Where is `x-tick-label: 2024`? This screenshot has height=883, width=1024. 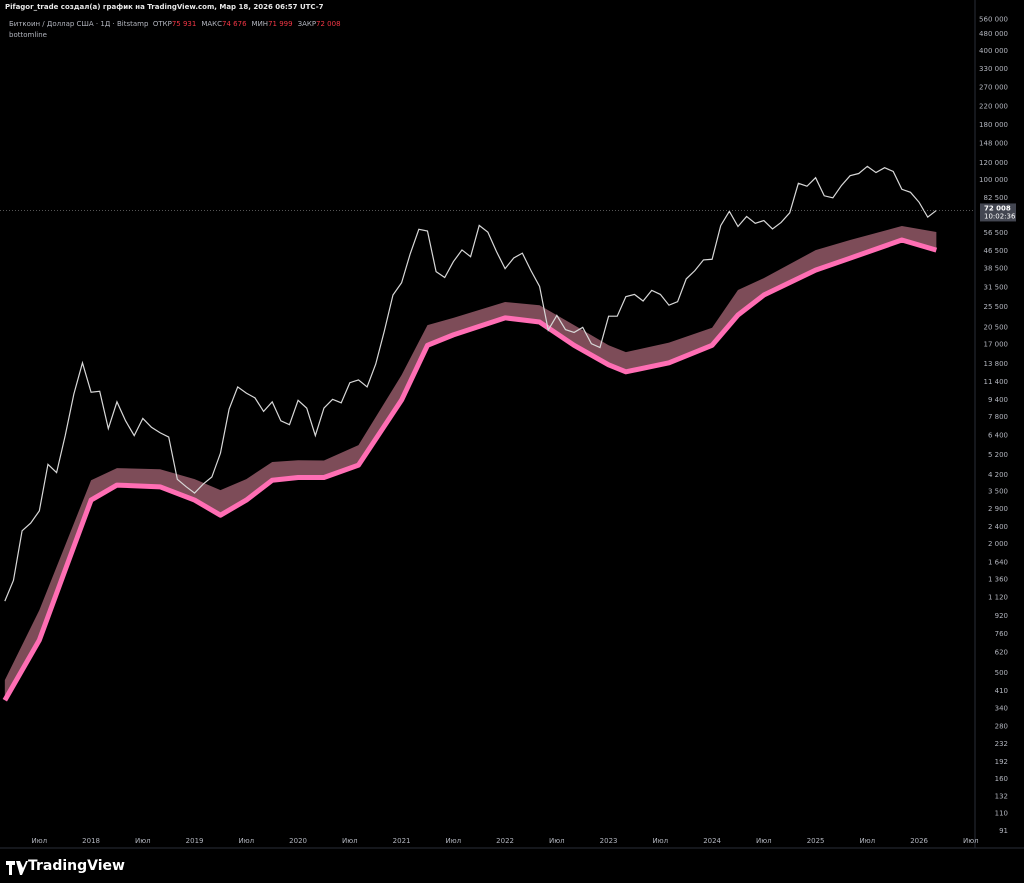 x-tick-label: 2024 is located at coordinates (712, 841).